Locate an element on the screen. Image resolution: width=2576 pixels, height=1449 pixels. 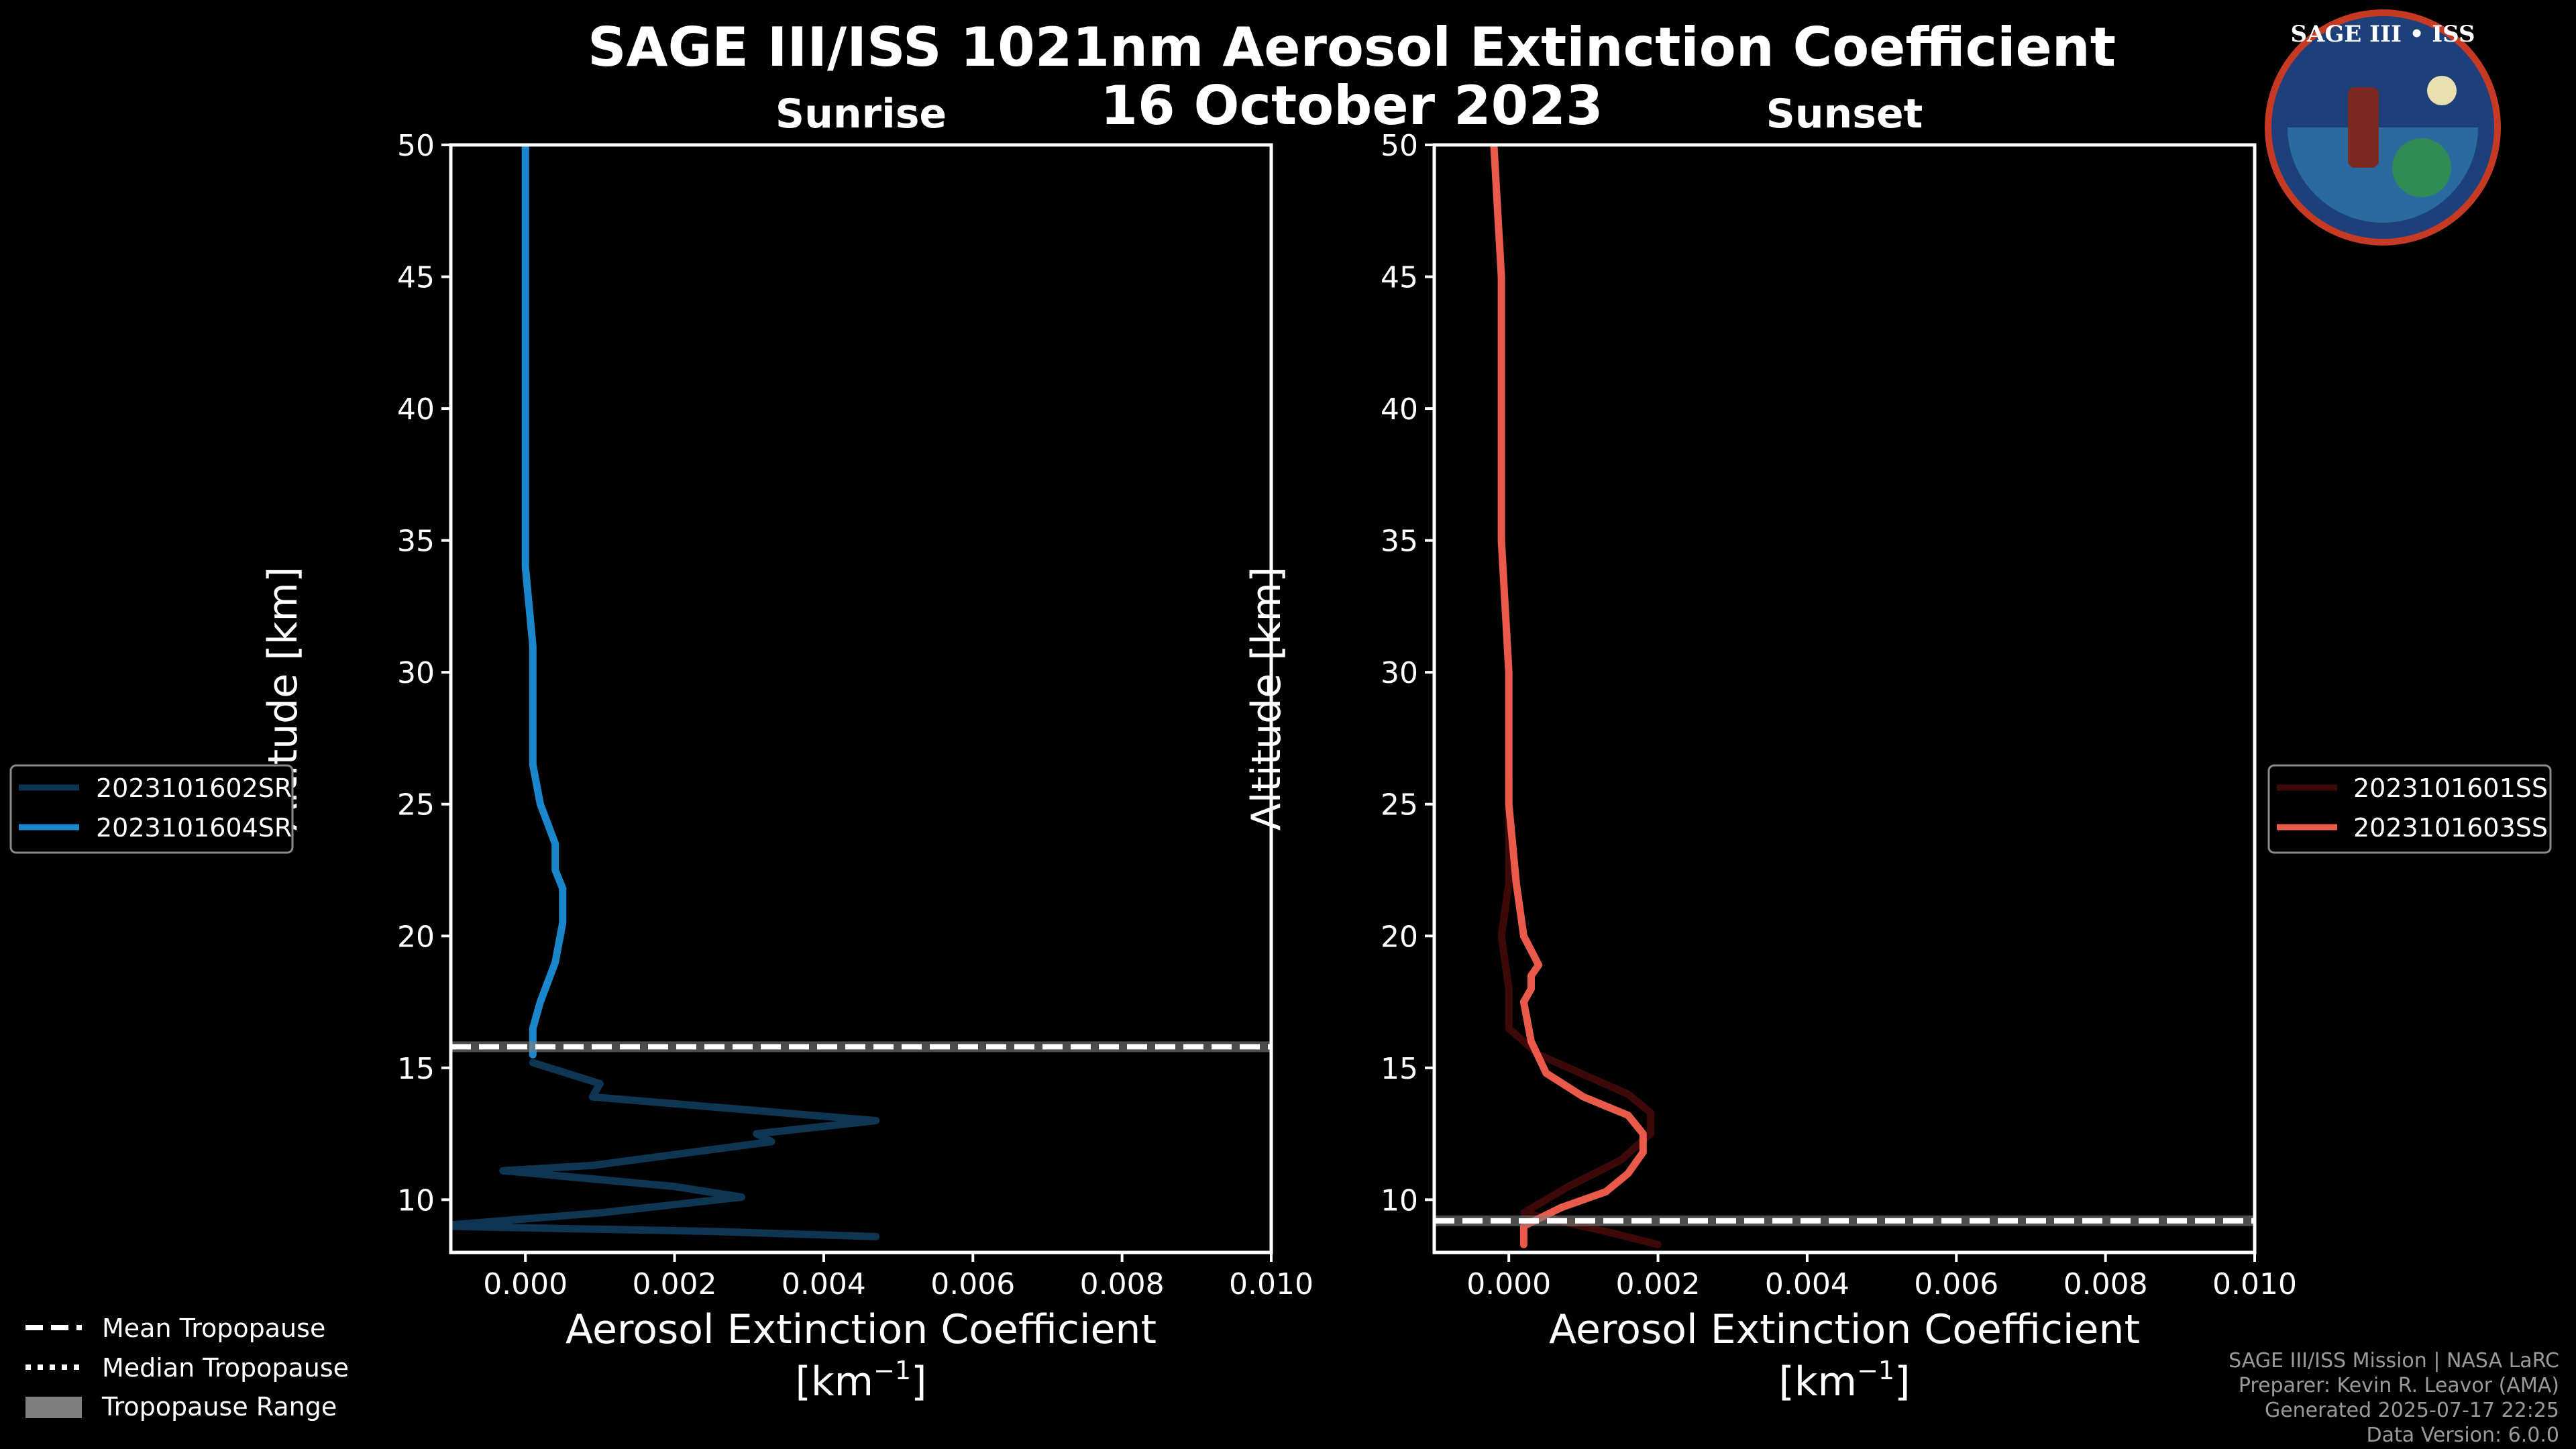
sunrise-legend-label-1: 2023101602SR is located at coordinates (194, 788).